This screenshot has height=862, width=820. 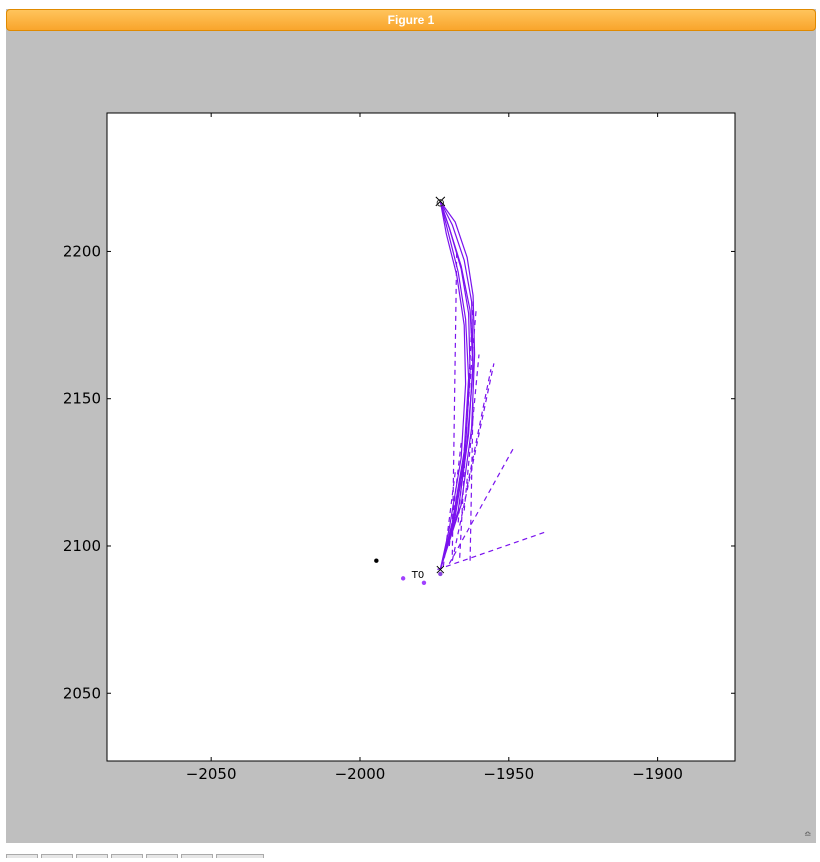 I want to click on x-tick-label: −2050, so click(x=211, y=774).